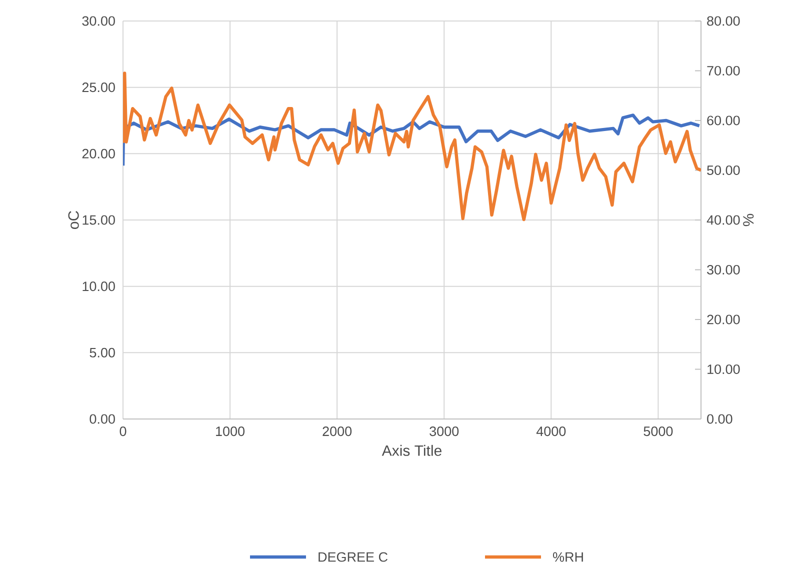  Describe the element at coordinates (123, 431) in the screenshot. I see `x-tick-label: 0` at that location.